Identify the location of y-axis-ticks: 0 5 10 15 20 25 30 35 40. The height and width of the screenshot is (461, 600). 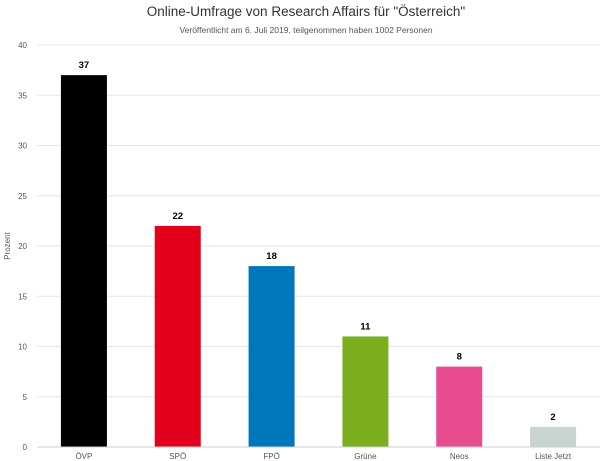
(22, 246).